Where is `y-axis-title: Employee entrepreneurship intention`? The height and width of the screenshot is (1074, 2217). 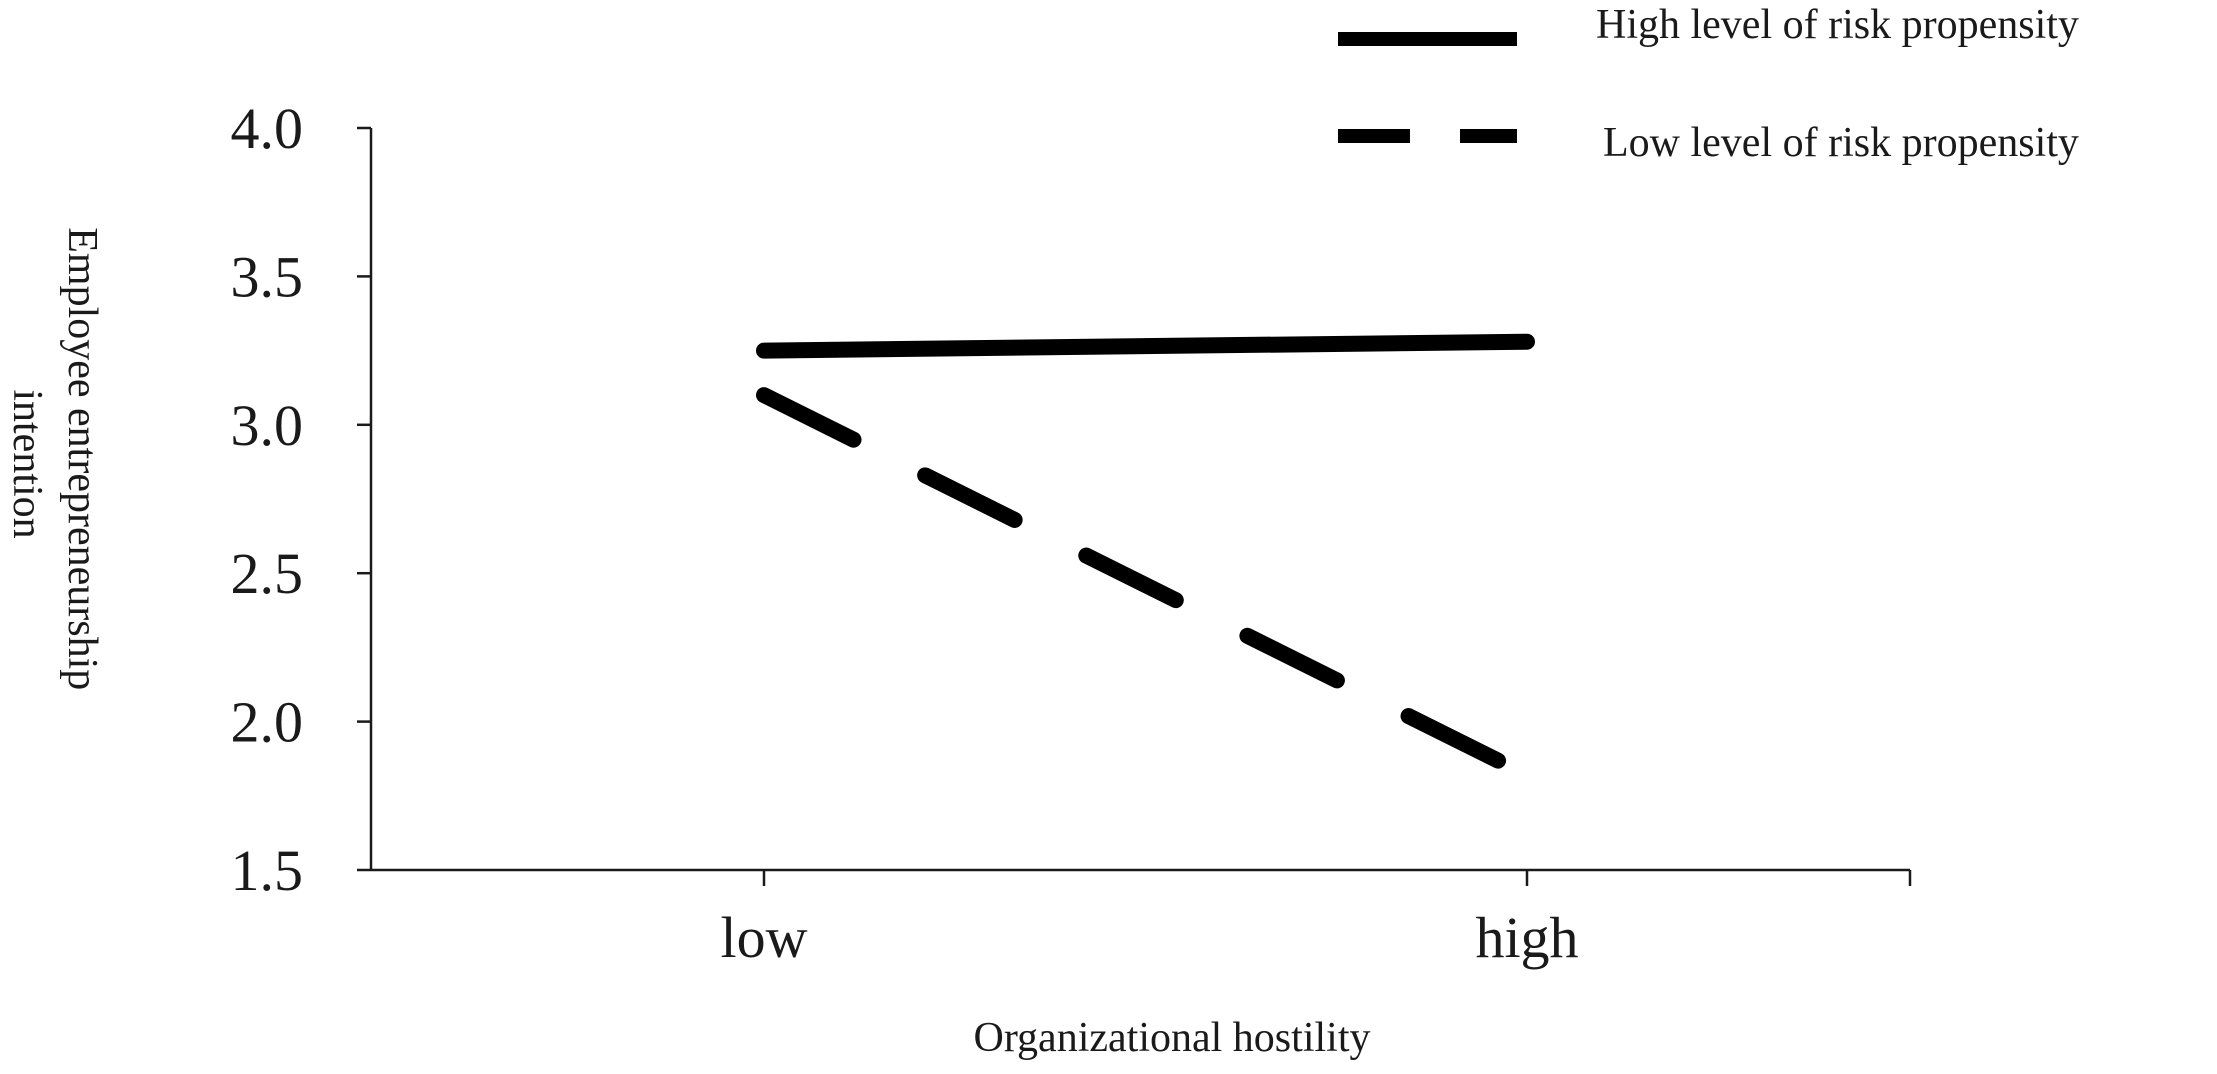 y-axis-title: Employee entrepreneurship intention is located at coordinates (54, 463).